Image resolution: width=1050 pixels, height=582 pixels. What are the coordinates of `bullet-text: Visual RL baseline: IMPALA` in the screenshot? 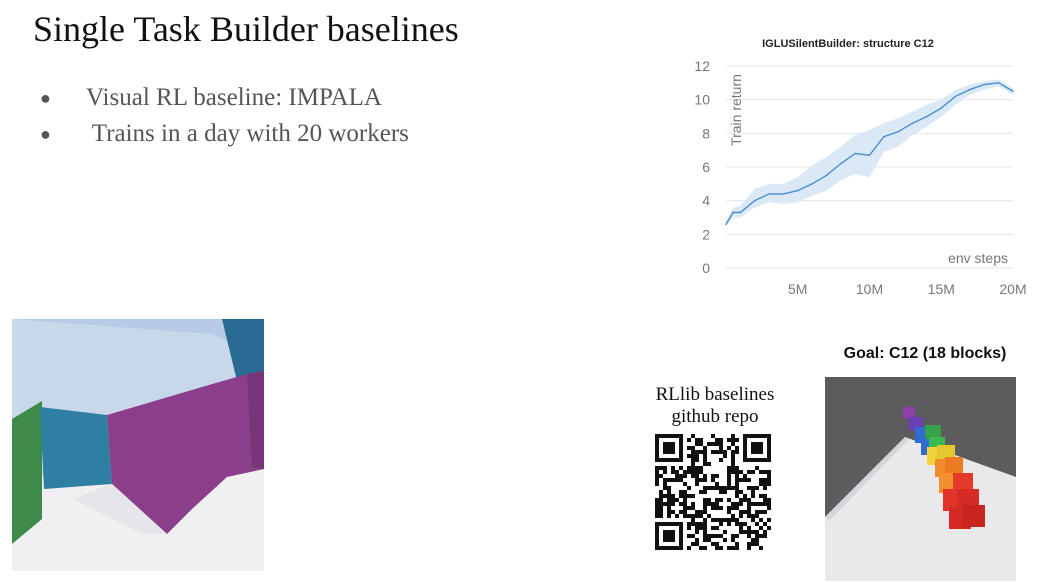 It's located at (234, 97).